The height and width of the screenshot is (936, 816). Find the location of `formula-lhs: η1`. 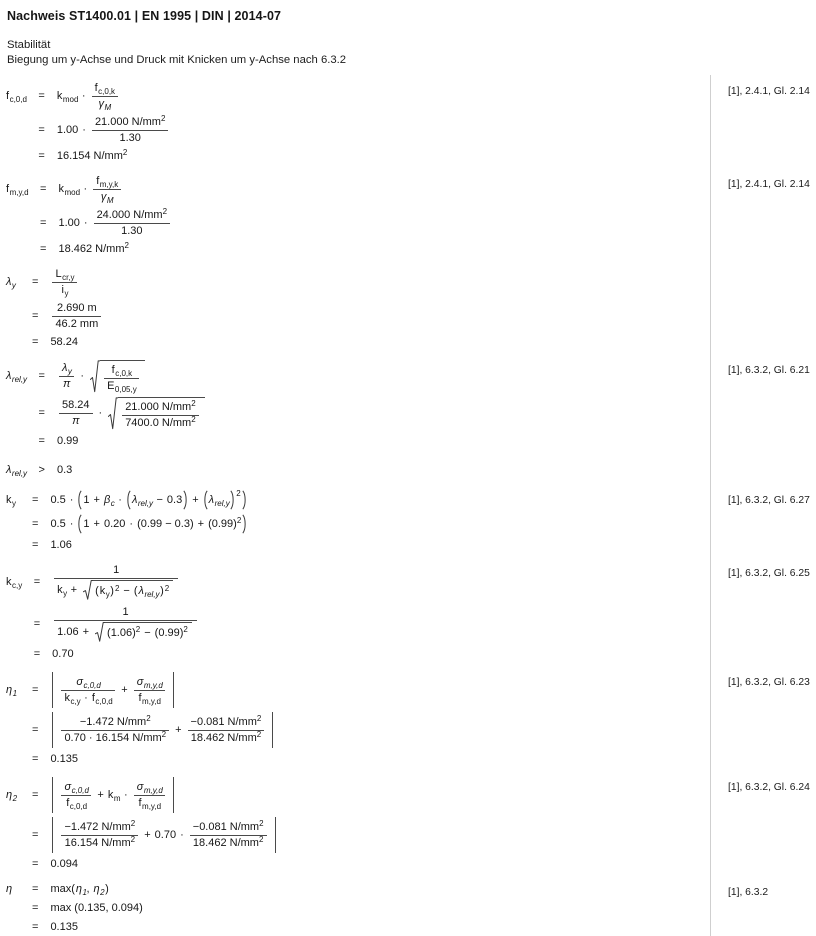

formula-lhs: η1 is located at coordinates (19, 690).